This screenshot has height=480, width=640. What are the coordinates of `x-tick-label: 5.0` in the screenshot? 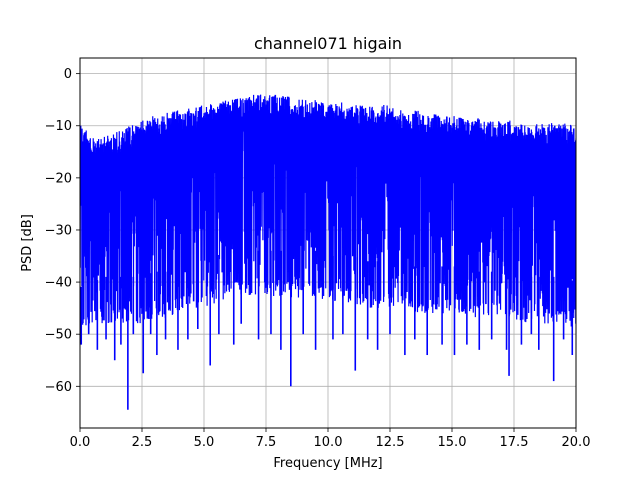 It's located at (204, 442).